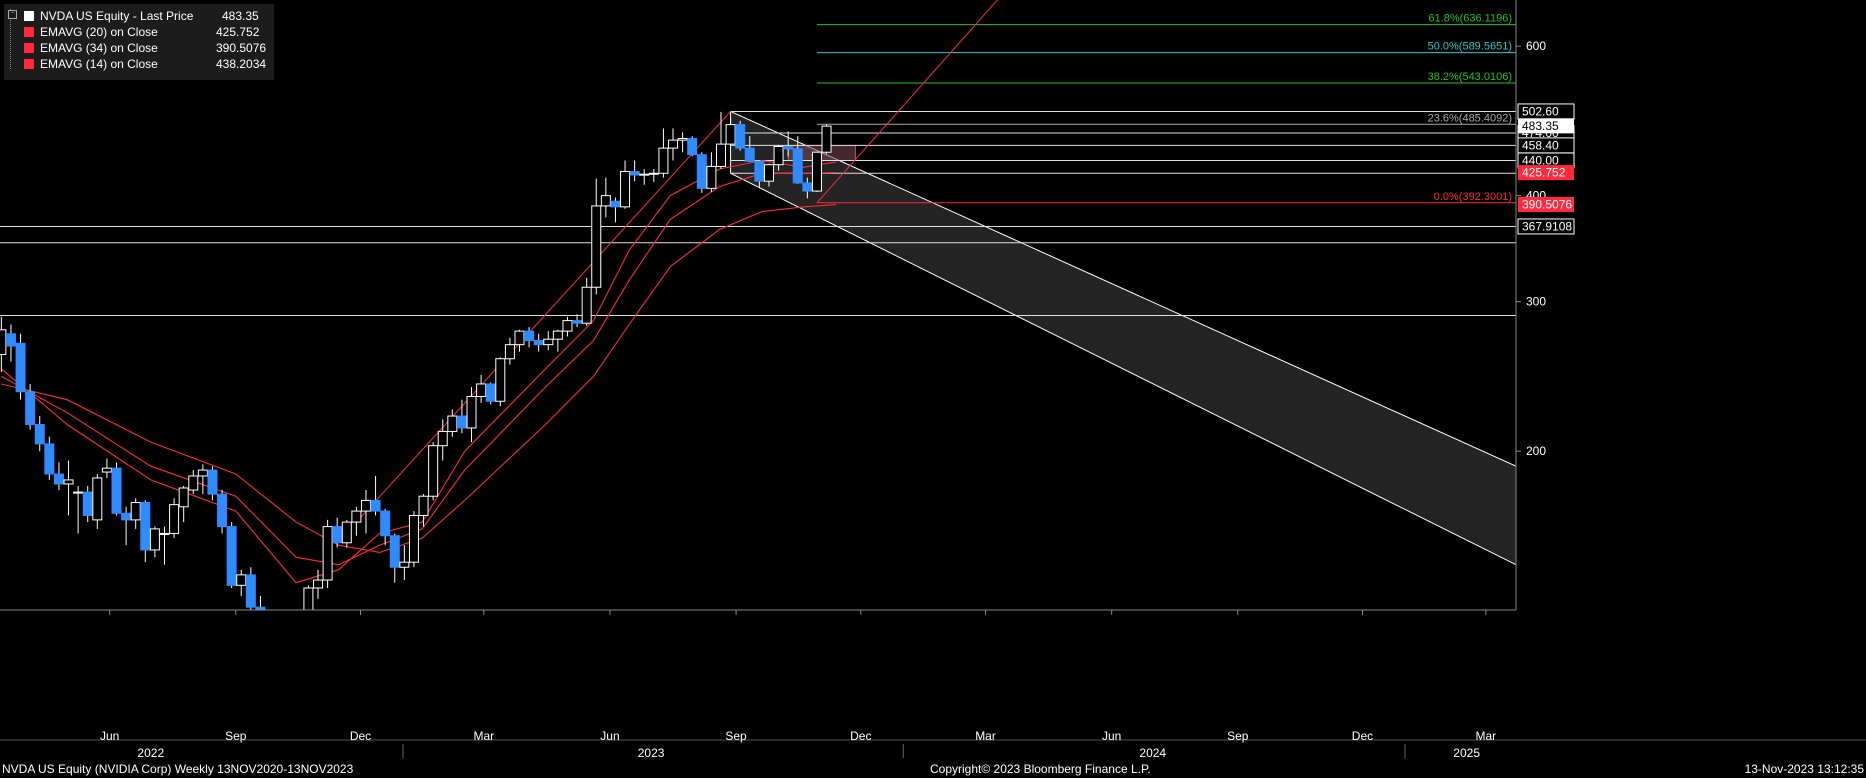  What do you see at coordinates (240, 16) in the screenshot?
I see `legend-value: 483.35` at bounding box center [240, 16].